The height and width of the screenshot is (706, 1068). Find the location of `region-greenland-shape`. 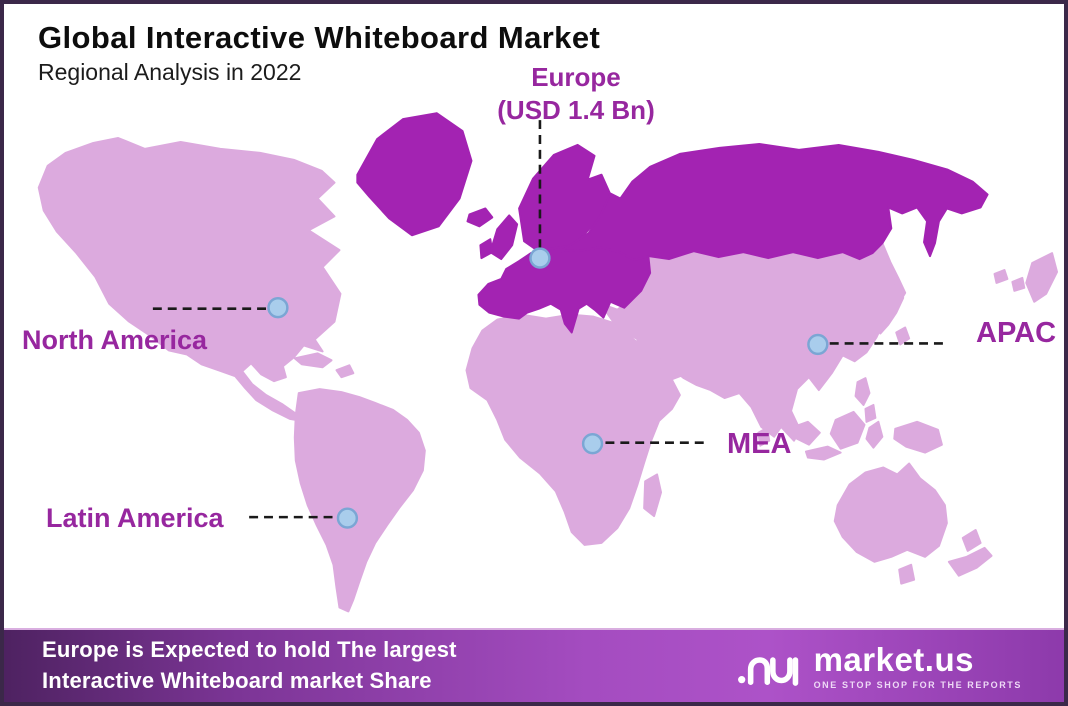

region-greenland-shape is located at coordinates (414, 174).